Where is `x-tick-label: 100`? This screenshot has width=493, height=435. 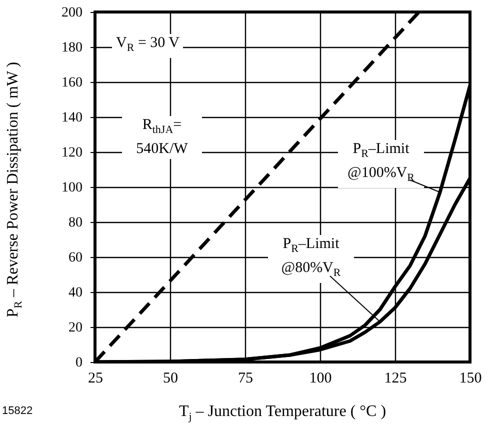
x-tick-label: 100 is located at coordinates (320, 378).